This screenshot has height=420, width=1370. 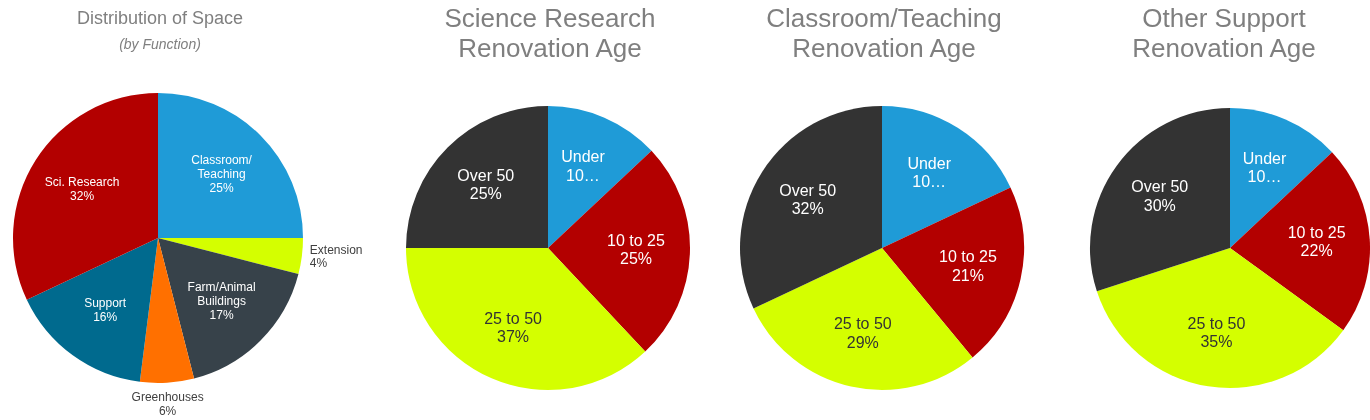 I want to click on chart-title: Distribution of Space, so click(x=160, y=18).